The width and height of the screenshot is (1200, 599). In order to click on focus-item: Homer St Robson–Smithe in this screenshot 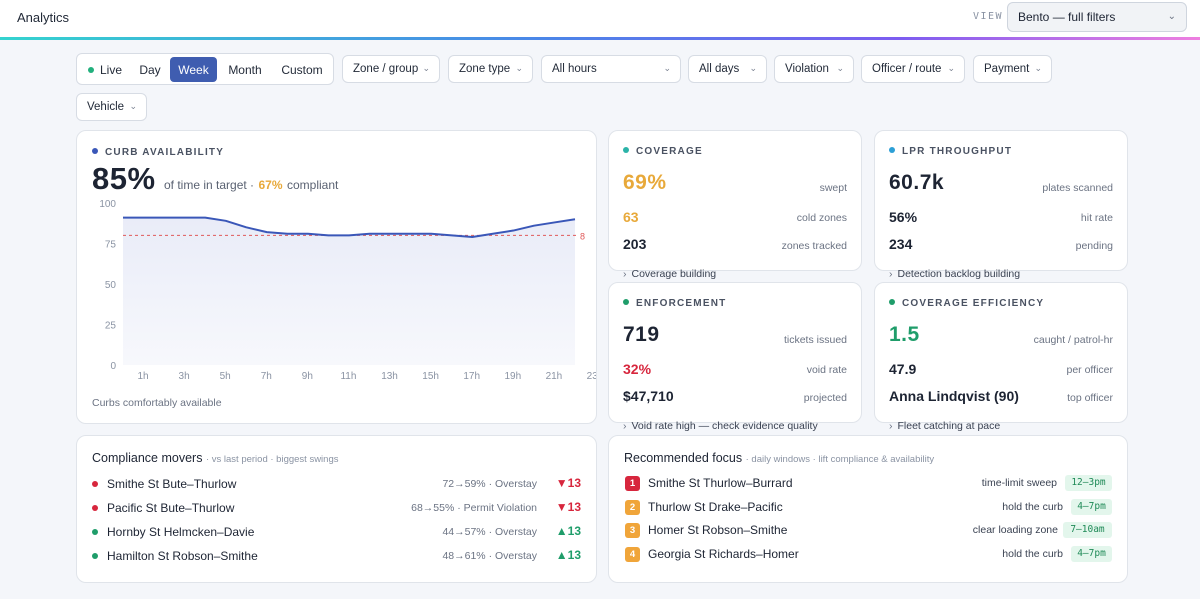, I will do `click(718, 530)`.